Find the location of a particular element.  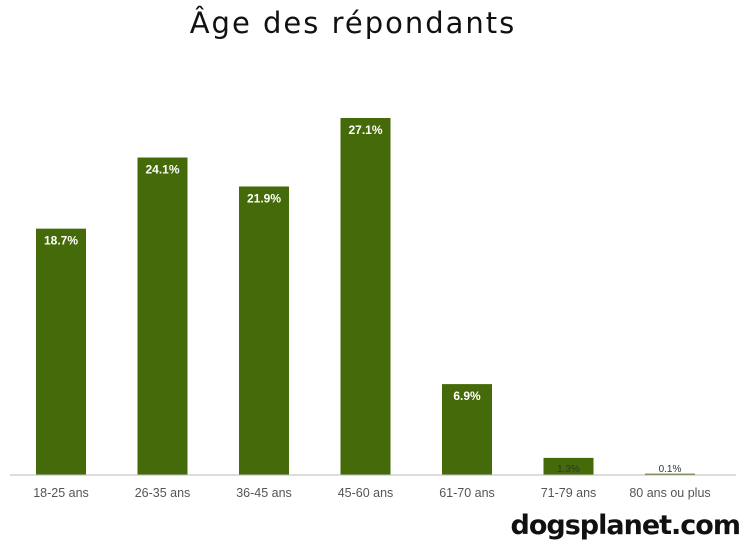

chart-title: Âge des répondants is located at coordinates (353, 23).